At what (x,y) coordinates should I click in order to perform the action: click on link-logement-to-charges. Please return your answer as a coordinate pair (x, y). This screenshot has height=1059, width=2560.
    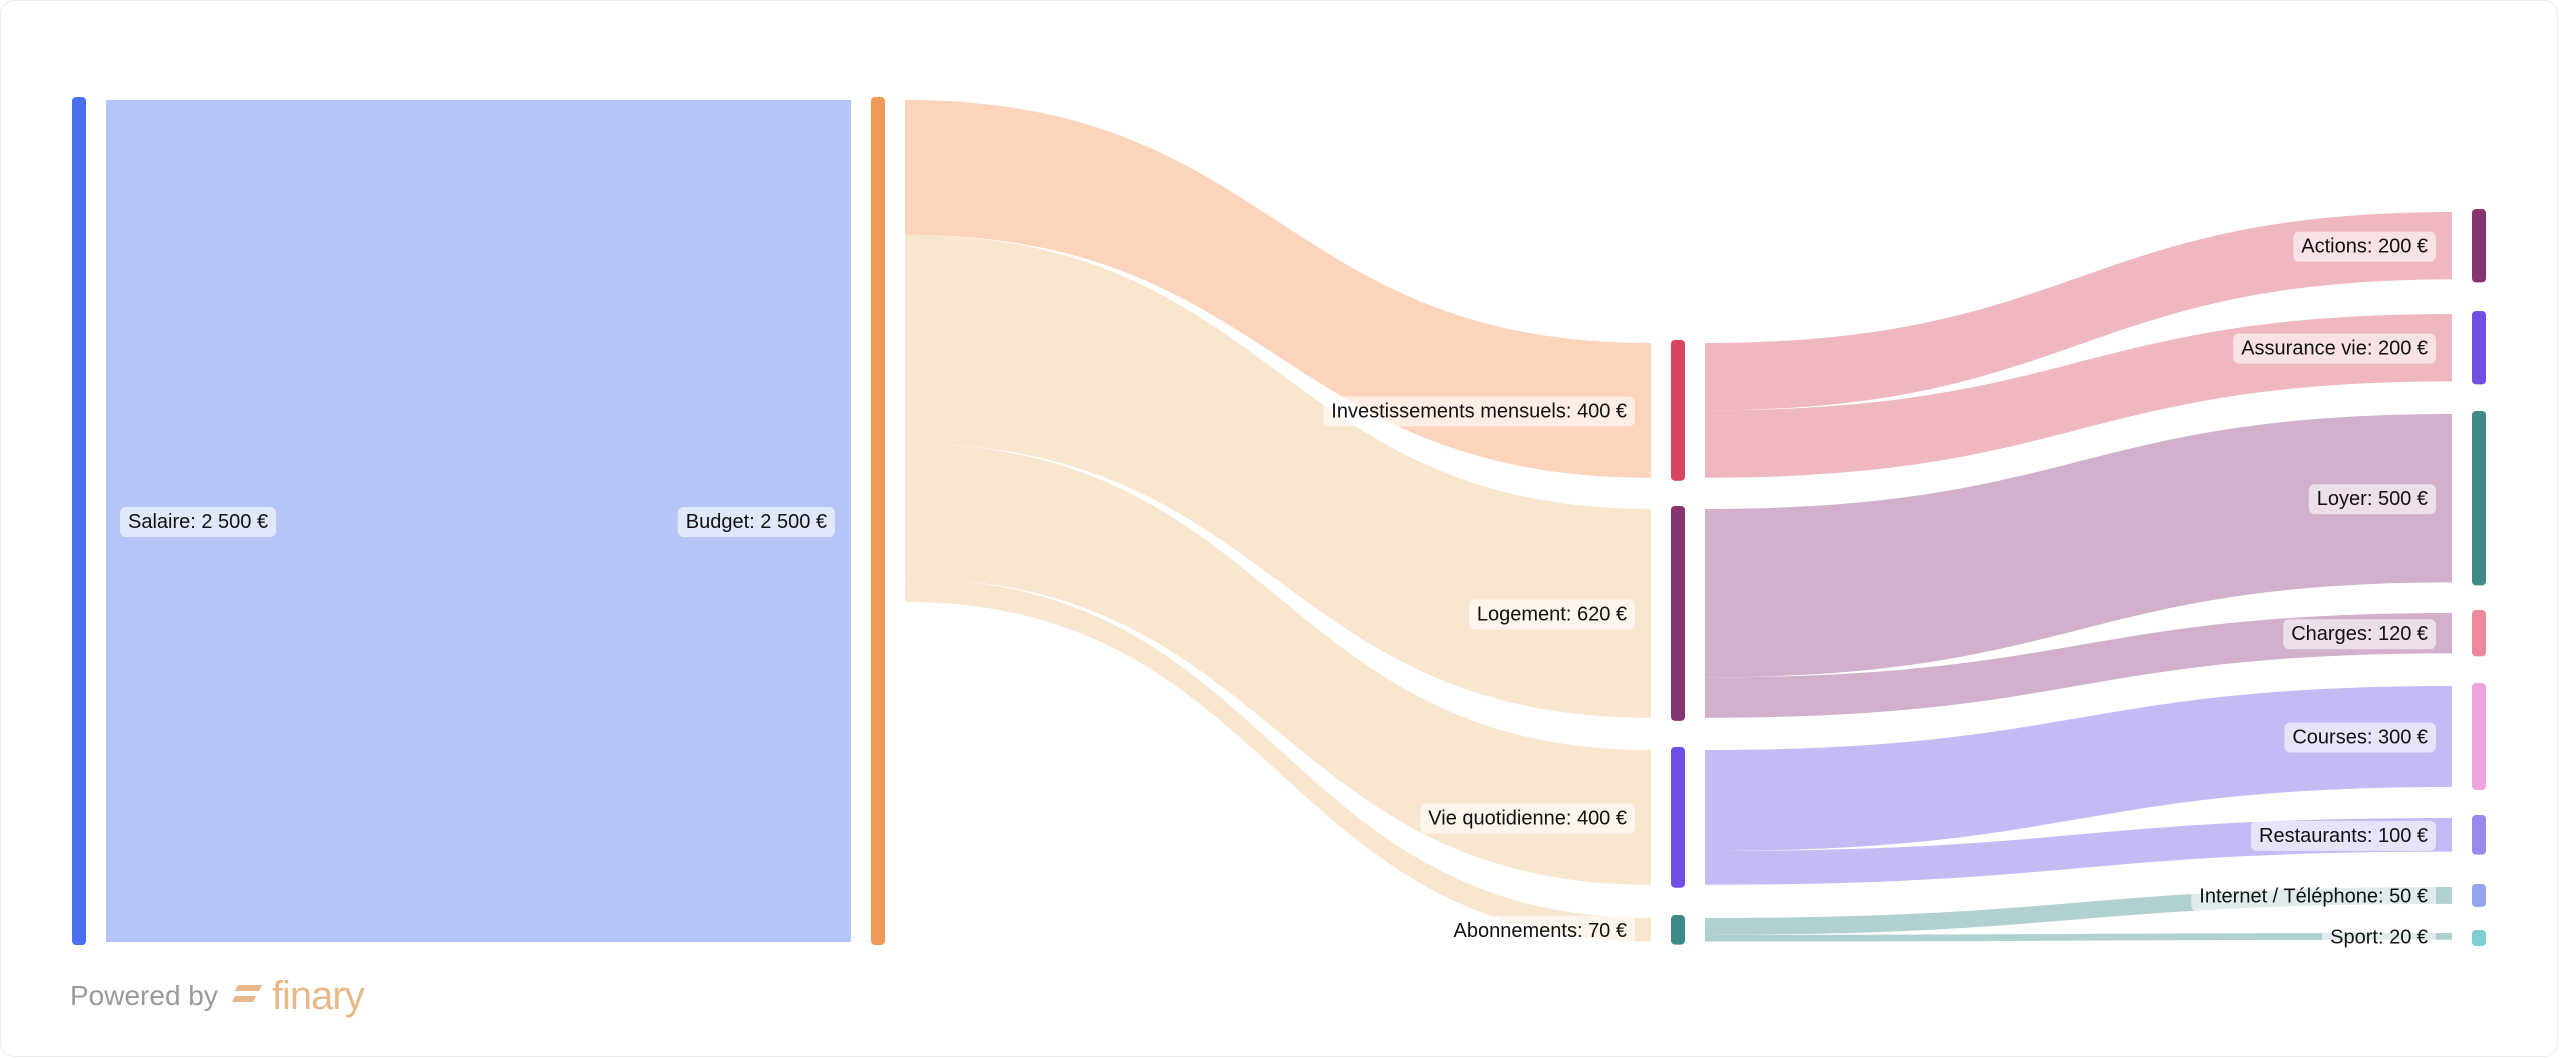
    Looking at the image, I should click on (2078, 665).